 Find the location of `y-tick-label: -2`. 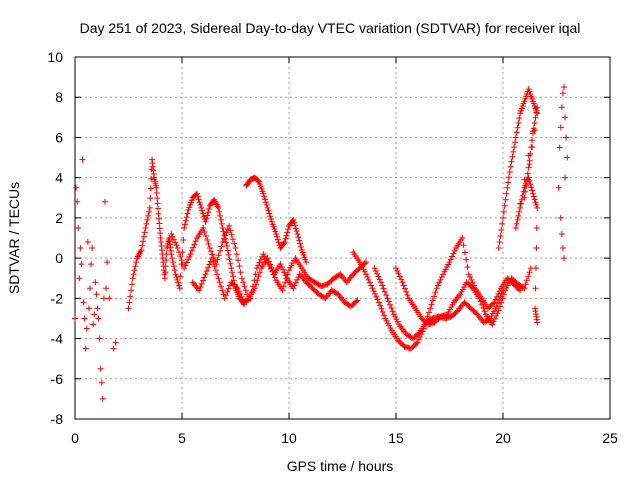

y-tick-label: -2 is located at coordinates (57, 298).